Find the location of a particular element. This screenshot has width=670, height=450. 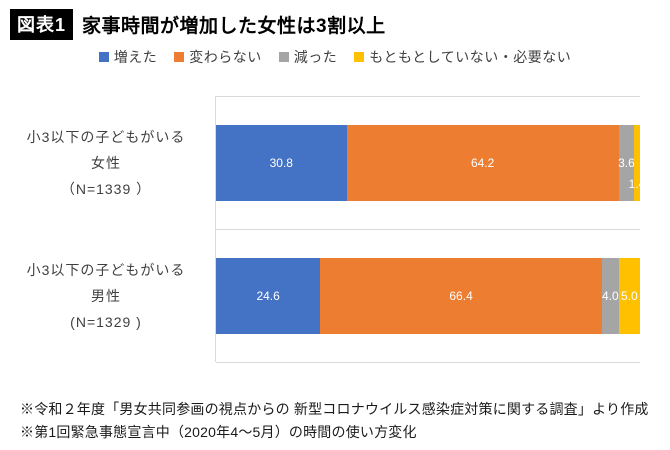

category-label-line: 女性 is located at coordinates (106, 162).